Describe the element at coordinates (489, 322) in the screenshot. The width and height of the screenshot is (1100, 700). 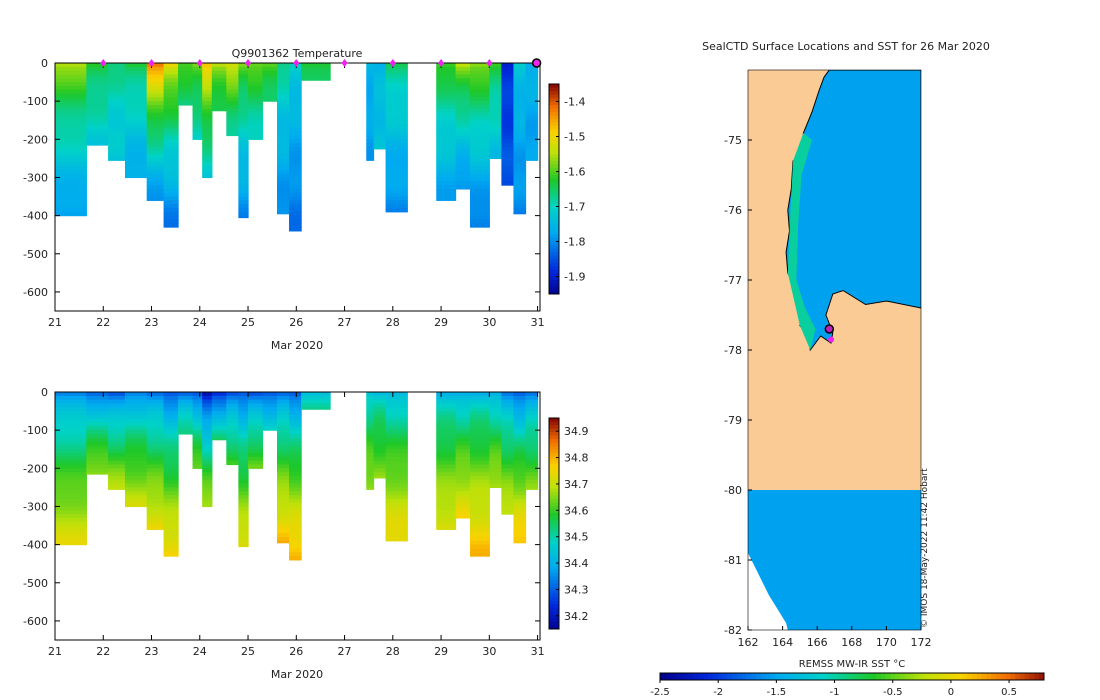
I see `x-tick-label: 30` at that location.